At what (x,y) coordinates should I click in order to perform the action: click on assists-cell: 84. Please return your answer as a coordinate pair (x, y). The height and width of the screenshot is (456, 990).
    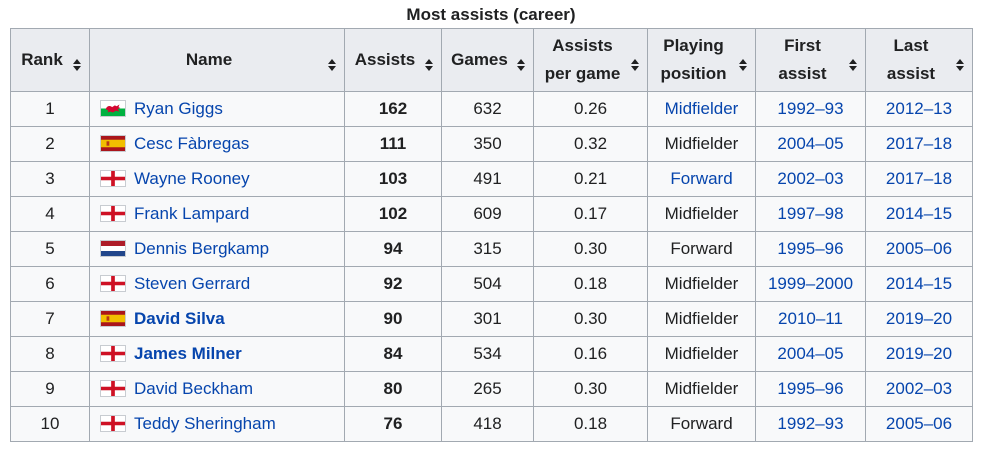
    Looking at the image, I should click on (393, 354).